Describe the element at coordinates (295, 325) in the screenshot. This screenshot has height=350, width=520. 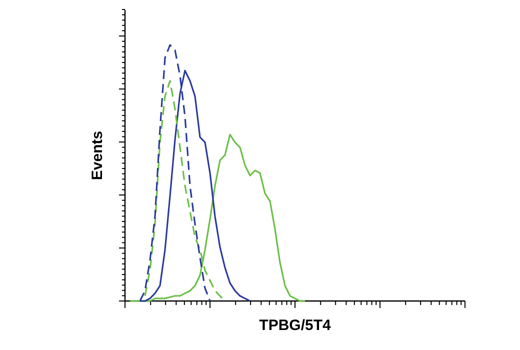
I see `x-axis-title: TPBG/5T4` at that location.